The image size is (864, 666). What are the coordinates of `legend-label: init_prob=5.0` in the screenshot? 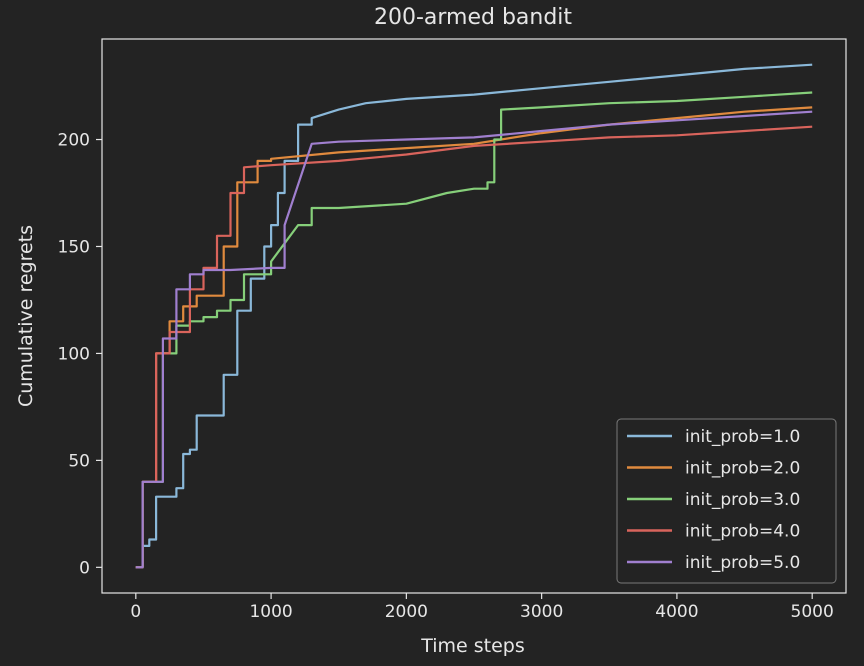 It's located at (742, 563).